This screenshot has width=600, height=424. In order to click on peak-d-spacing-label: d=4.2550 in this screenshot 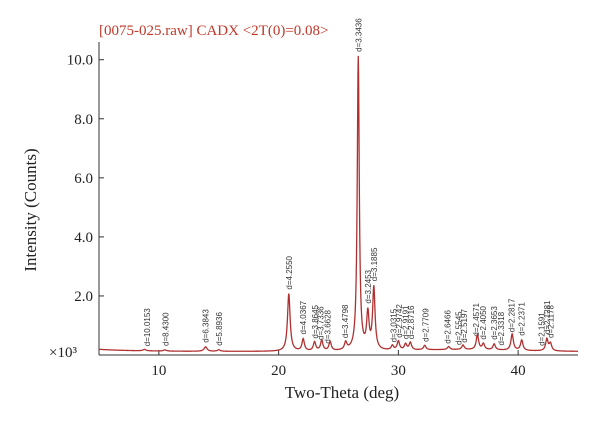, I will do `click(289, 272)`.